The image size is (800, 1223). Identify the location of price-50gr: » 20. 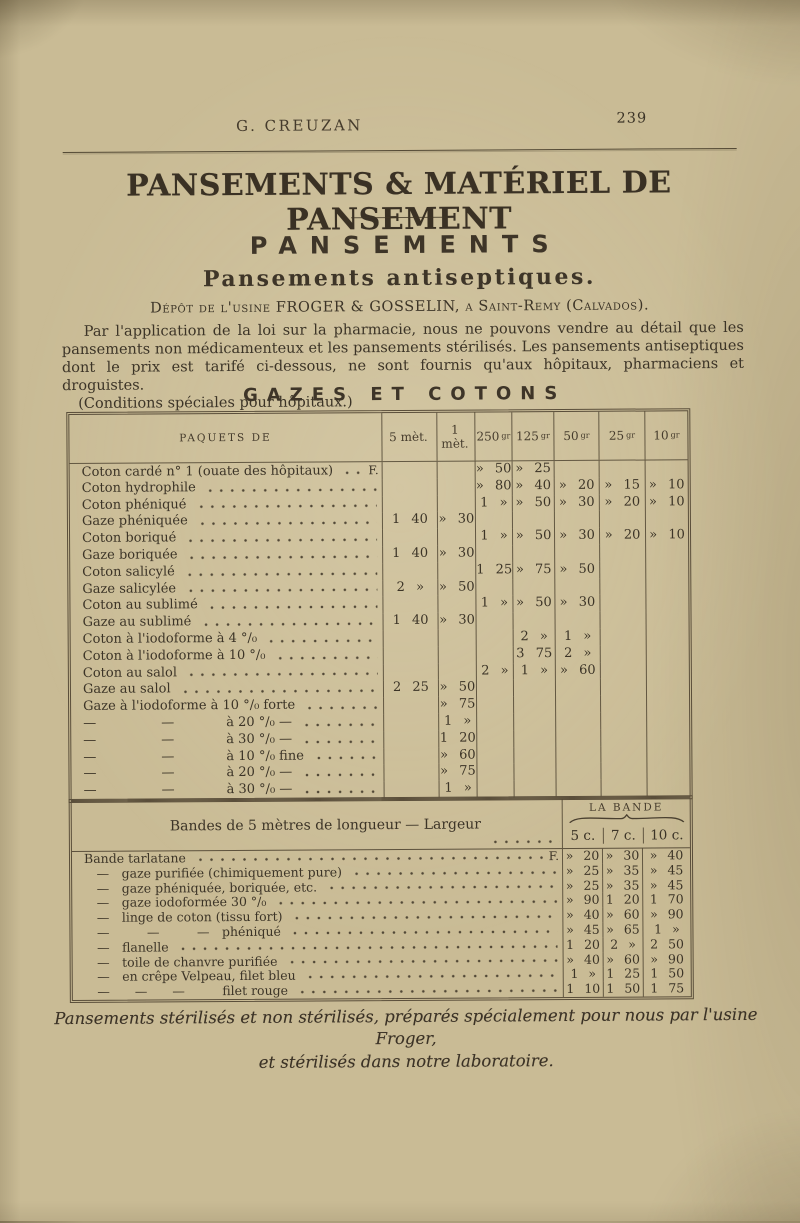
(576, 486).